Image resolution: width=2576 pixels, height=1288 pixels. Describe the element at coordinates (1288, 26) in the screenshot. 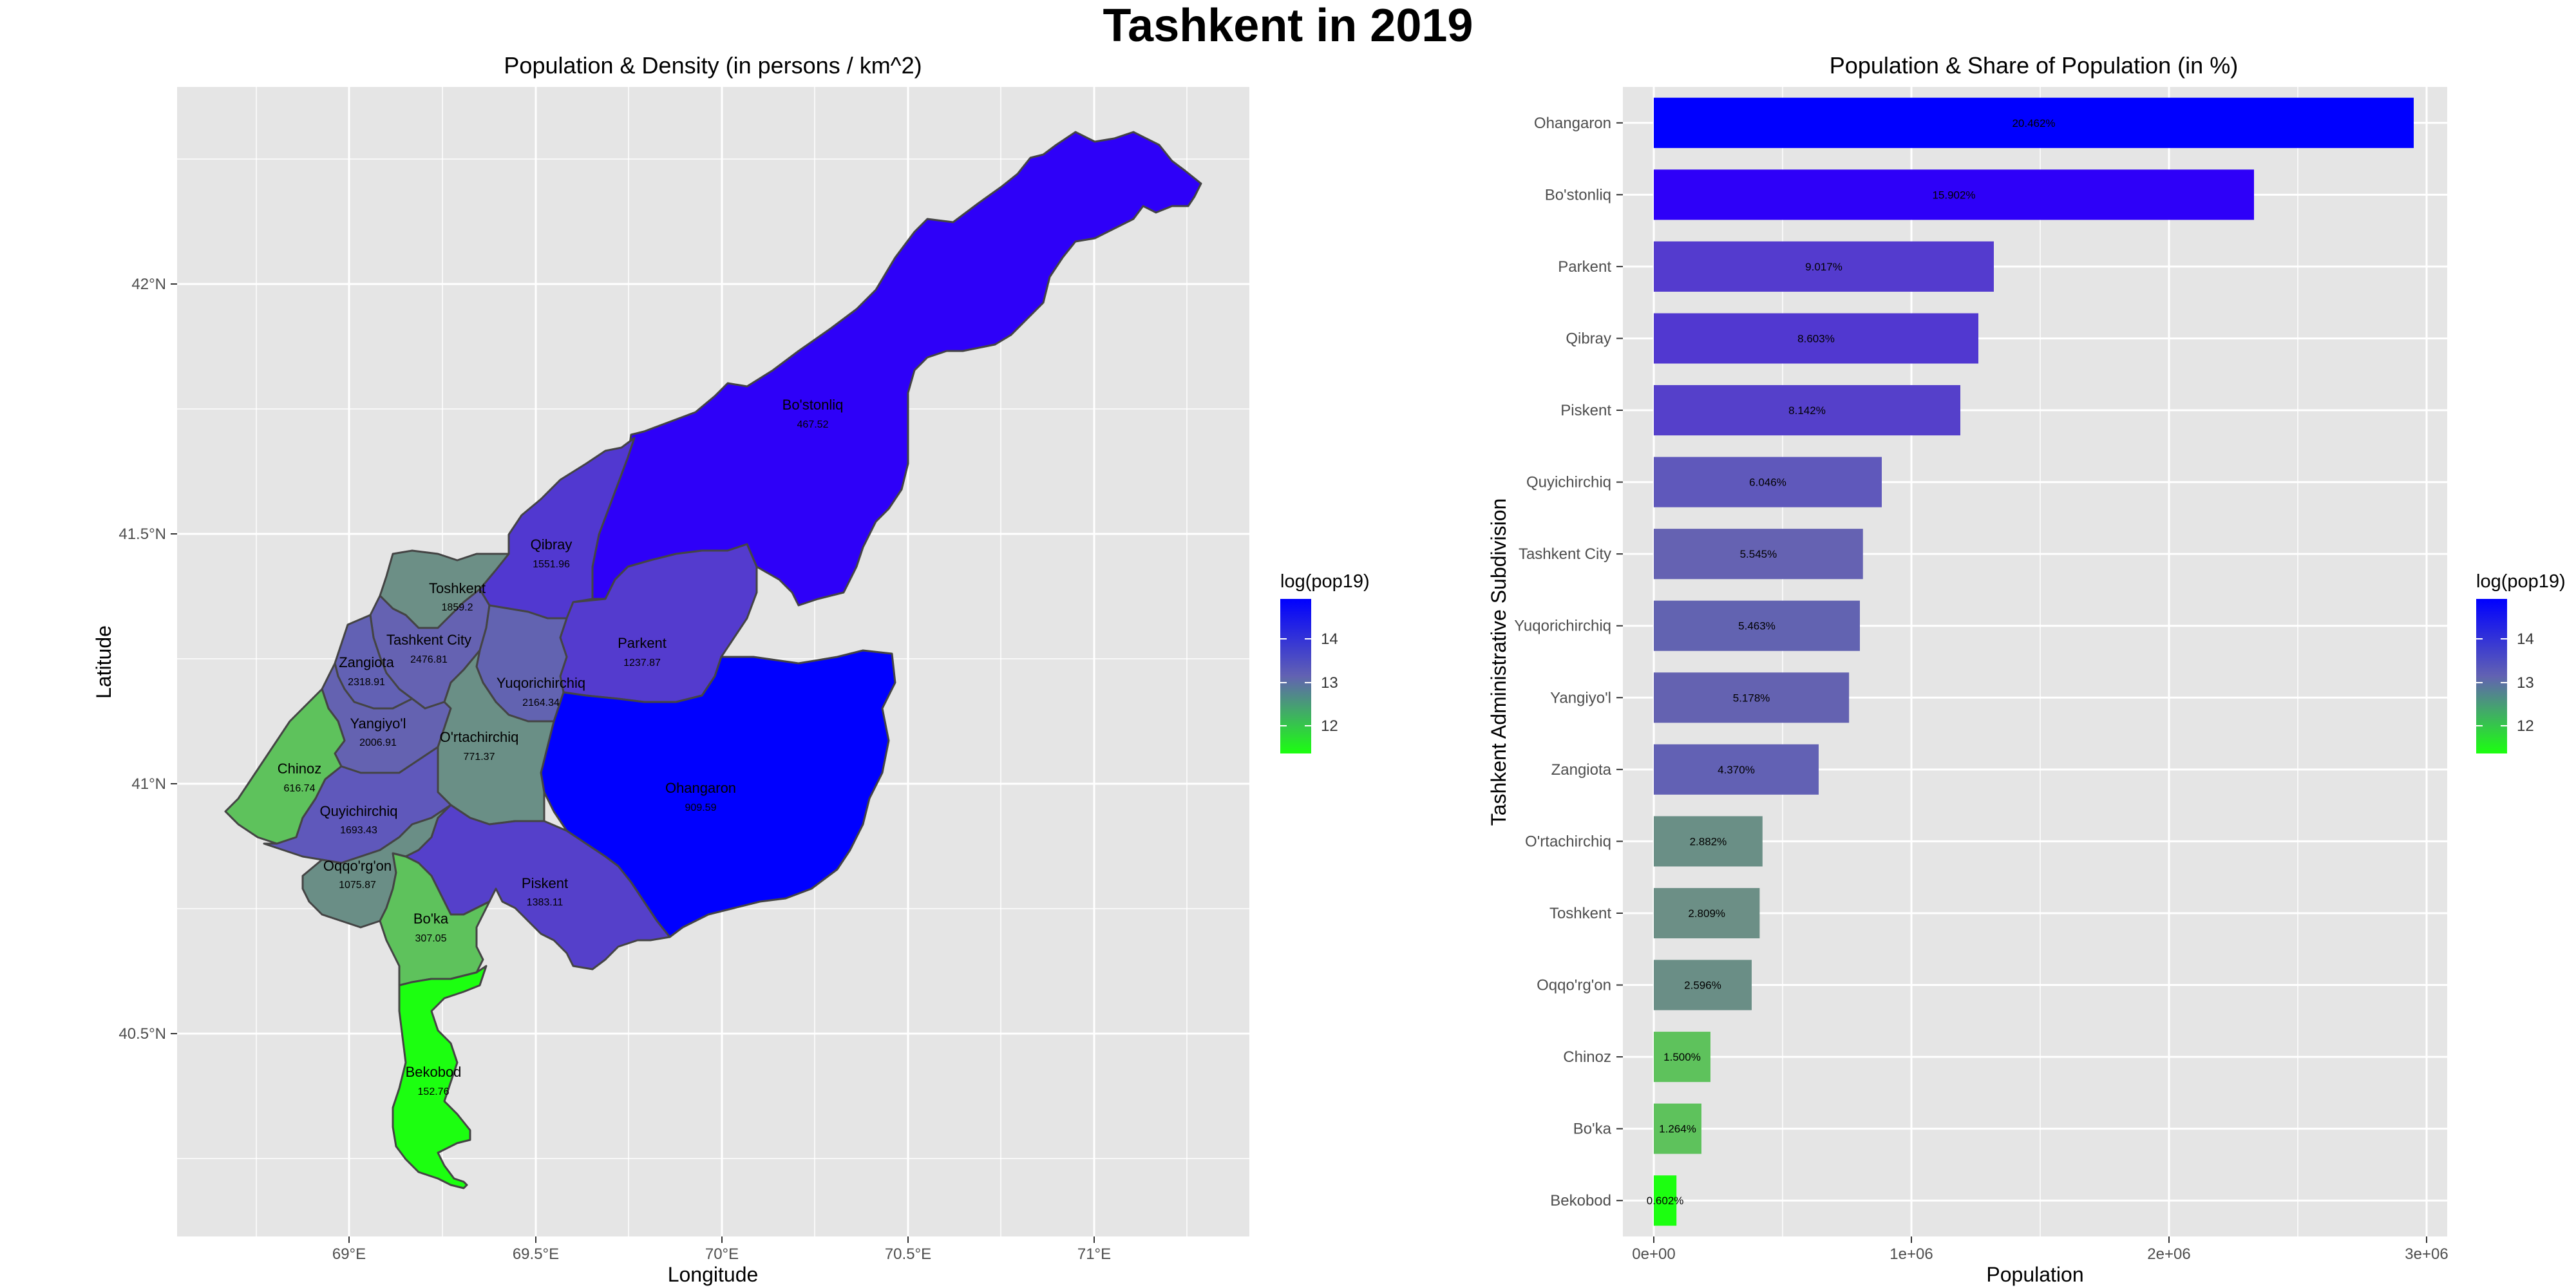

I see `figure-title: Tashkent in 2019` at that location.